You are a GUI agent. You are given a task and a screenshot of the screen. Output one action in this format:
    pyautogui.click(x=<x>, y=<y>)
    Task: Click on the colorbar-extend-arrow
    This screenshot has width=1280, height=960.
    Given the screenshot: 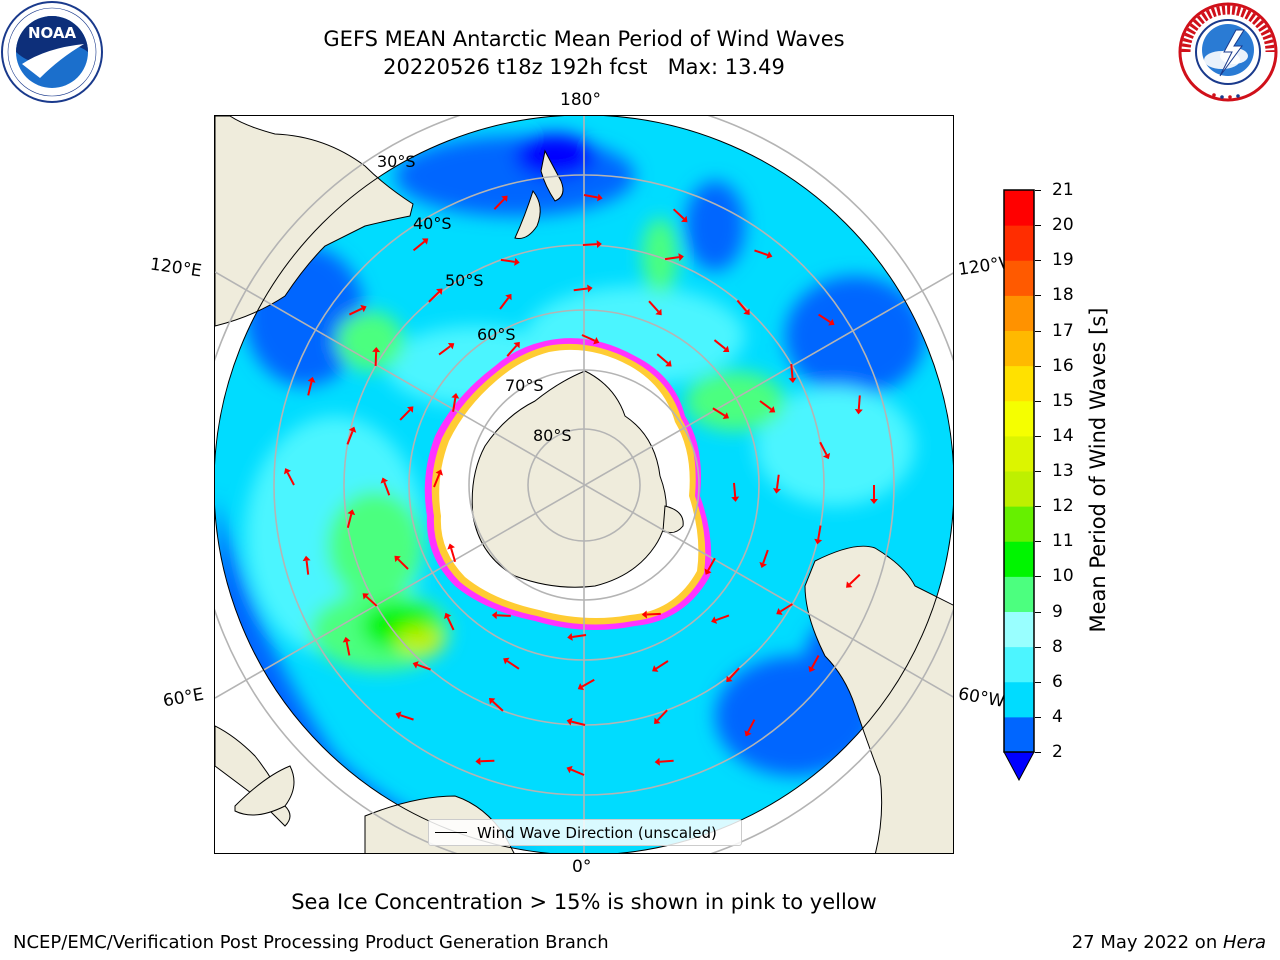 What is the action you would take?
    pyautogui.click(x=1019, y=766)
    